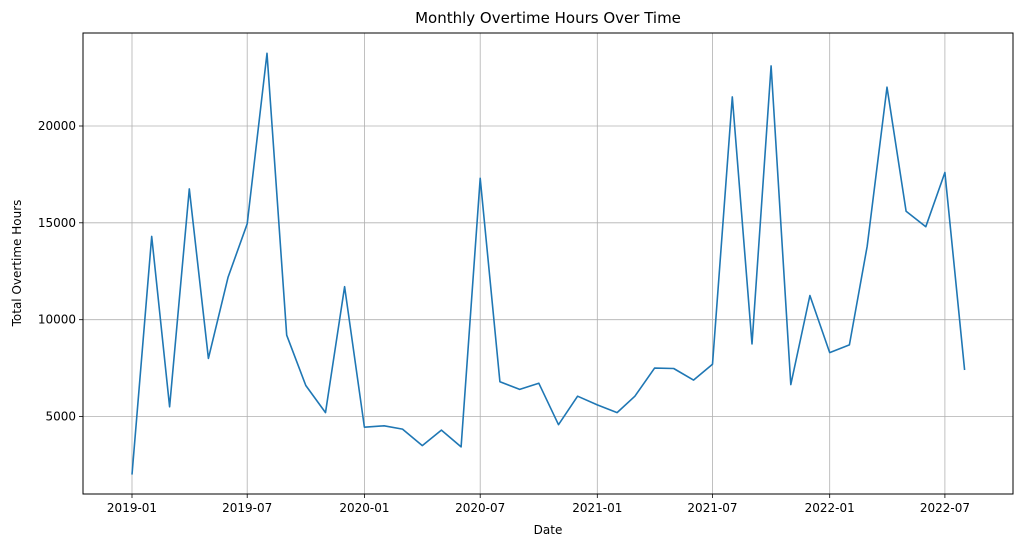  I want to click on x-tick-label: 2019-01, so click(132, 508).